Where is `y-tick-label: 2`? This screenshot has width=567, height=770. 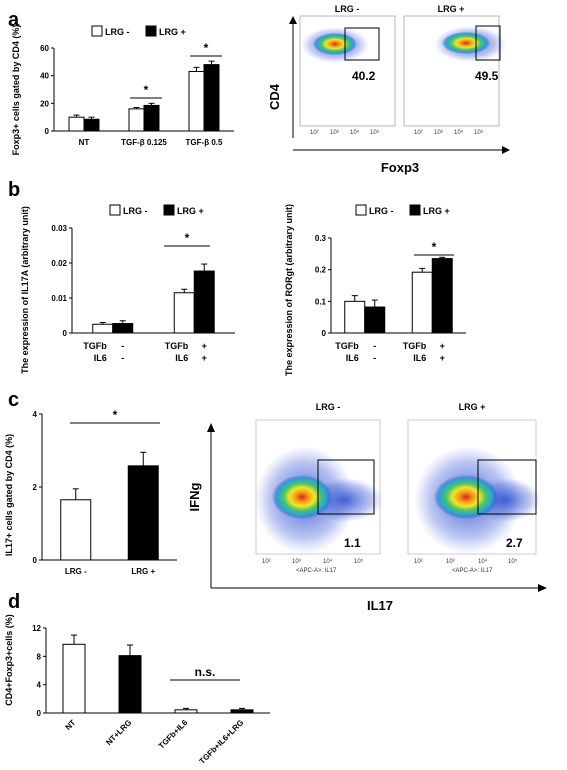
y-tick-label: 2 is located at coordinates (35, 487).